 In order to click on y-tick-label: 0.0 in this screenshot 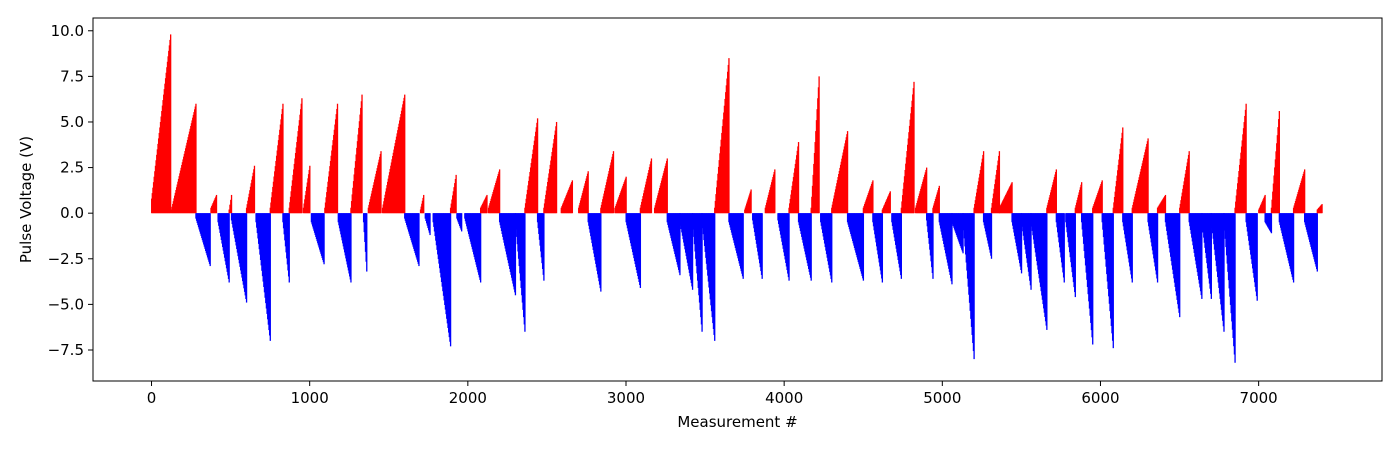, I will do `click(72, 213)`.